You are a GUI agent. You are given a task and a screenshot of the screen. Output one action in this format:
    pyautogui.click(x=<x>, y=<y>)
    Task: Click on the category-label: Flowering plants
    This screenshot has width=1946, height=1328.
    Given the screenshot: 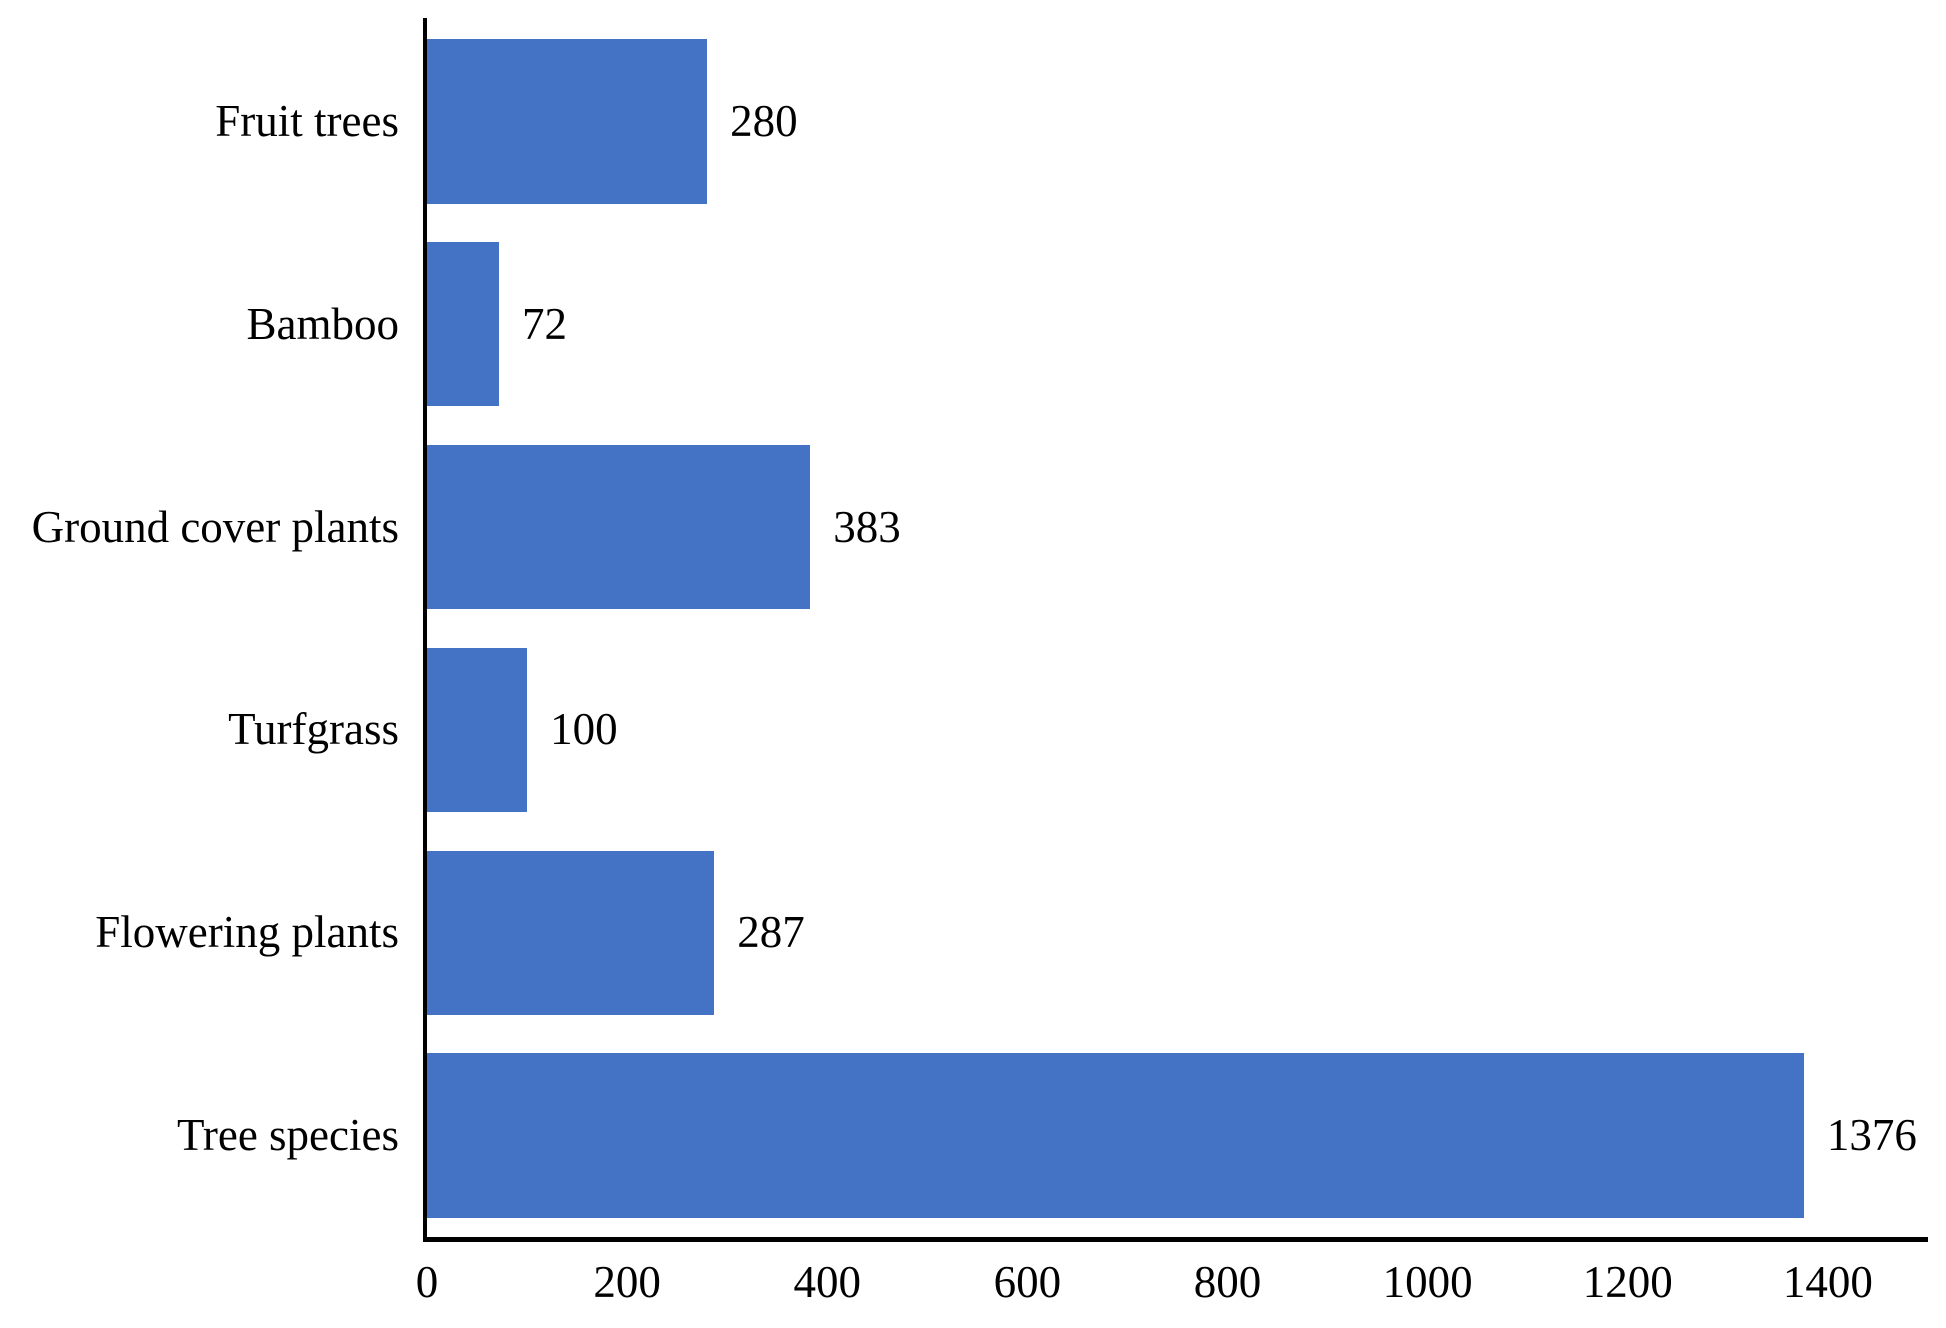 What is the action you would take?
    pyautogui.click(x=247, y=932)
    